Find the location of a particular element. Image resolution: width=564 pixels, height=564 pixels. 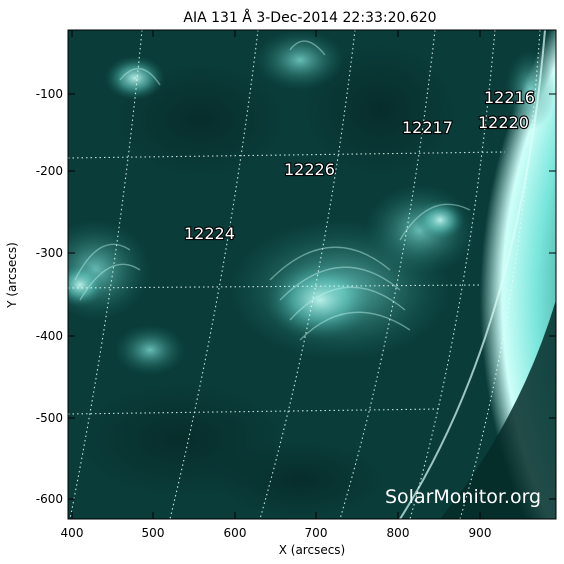

x-tick-label: 400 is located at coordinates (72, 533).